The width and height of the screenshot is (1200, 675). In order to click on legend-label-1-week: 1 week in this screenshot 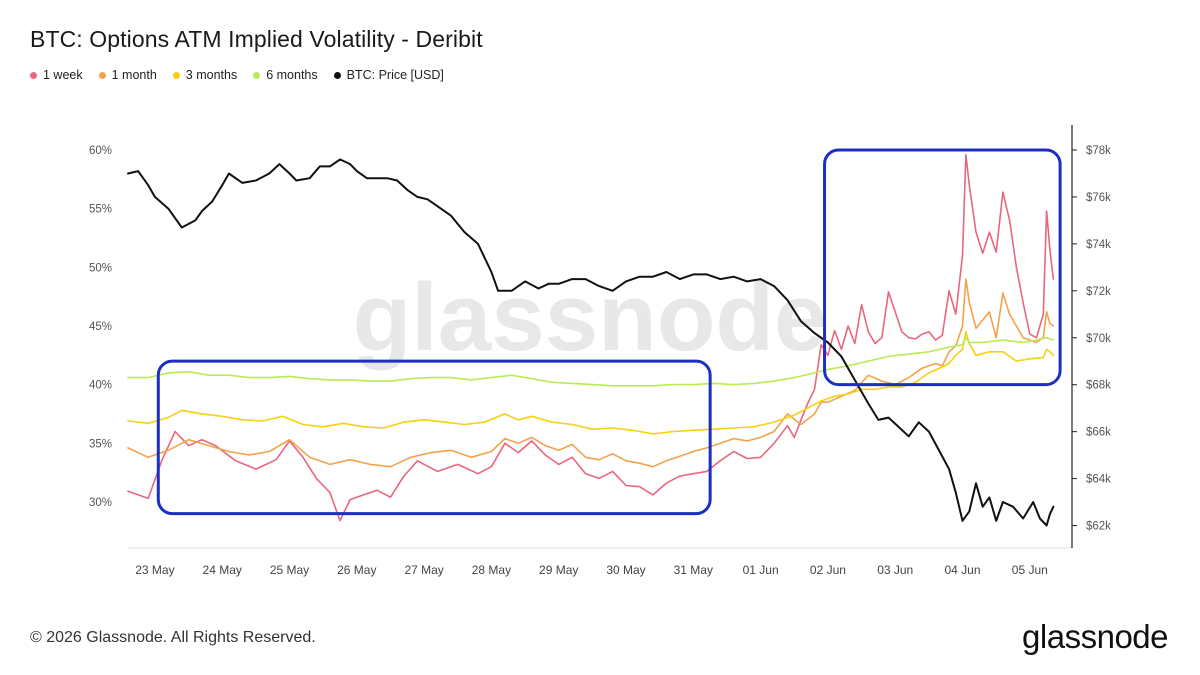, I will do `click(63, 75)`.